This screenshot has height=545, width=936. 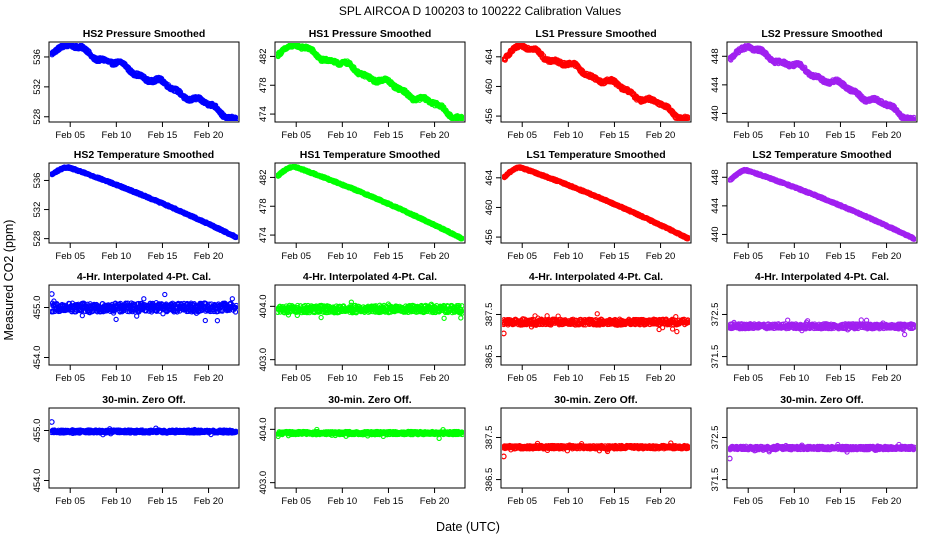 I want to click on panel-title: LS2 Pressure Smoothed, so click(x=821, y=34).